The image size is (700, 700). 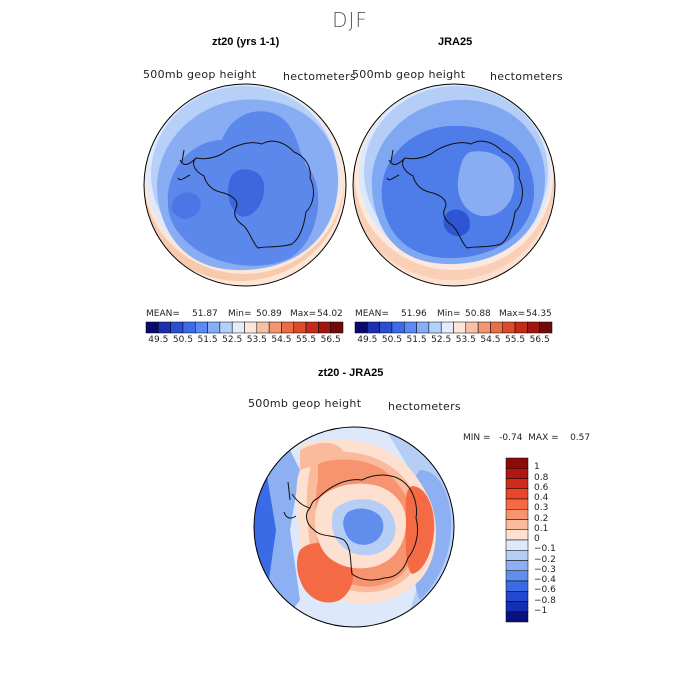 I want to click on colorbar-tick-label: 0.2, so click(x=541, y=518).